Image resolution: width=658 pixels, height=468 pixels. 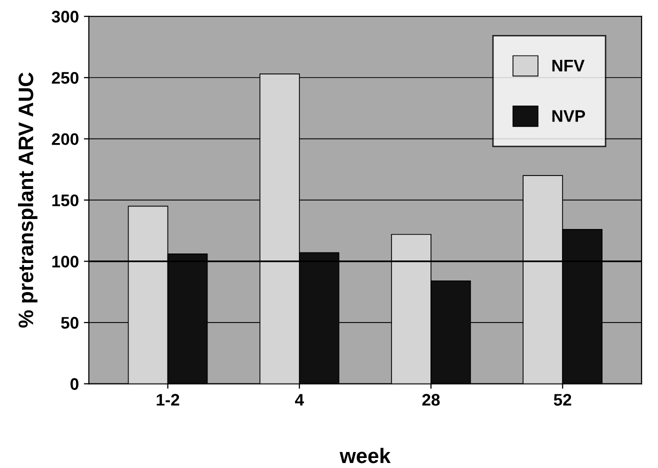 What do you see at coordinates (563, 400) in the screenshot?
I see `x-tick-label: 52` at bounding box center [563, 400].